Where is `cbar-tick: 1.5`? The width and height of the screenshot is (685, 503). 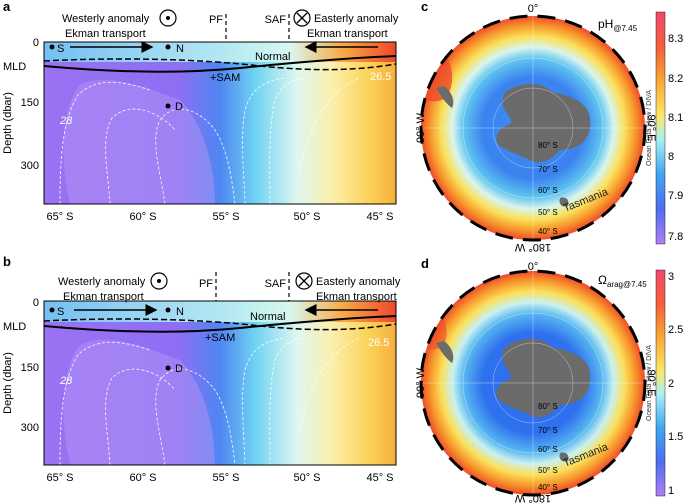
cbar-tick: 1.5 is located at coordinates (675, 437).